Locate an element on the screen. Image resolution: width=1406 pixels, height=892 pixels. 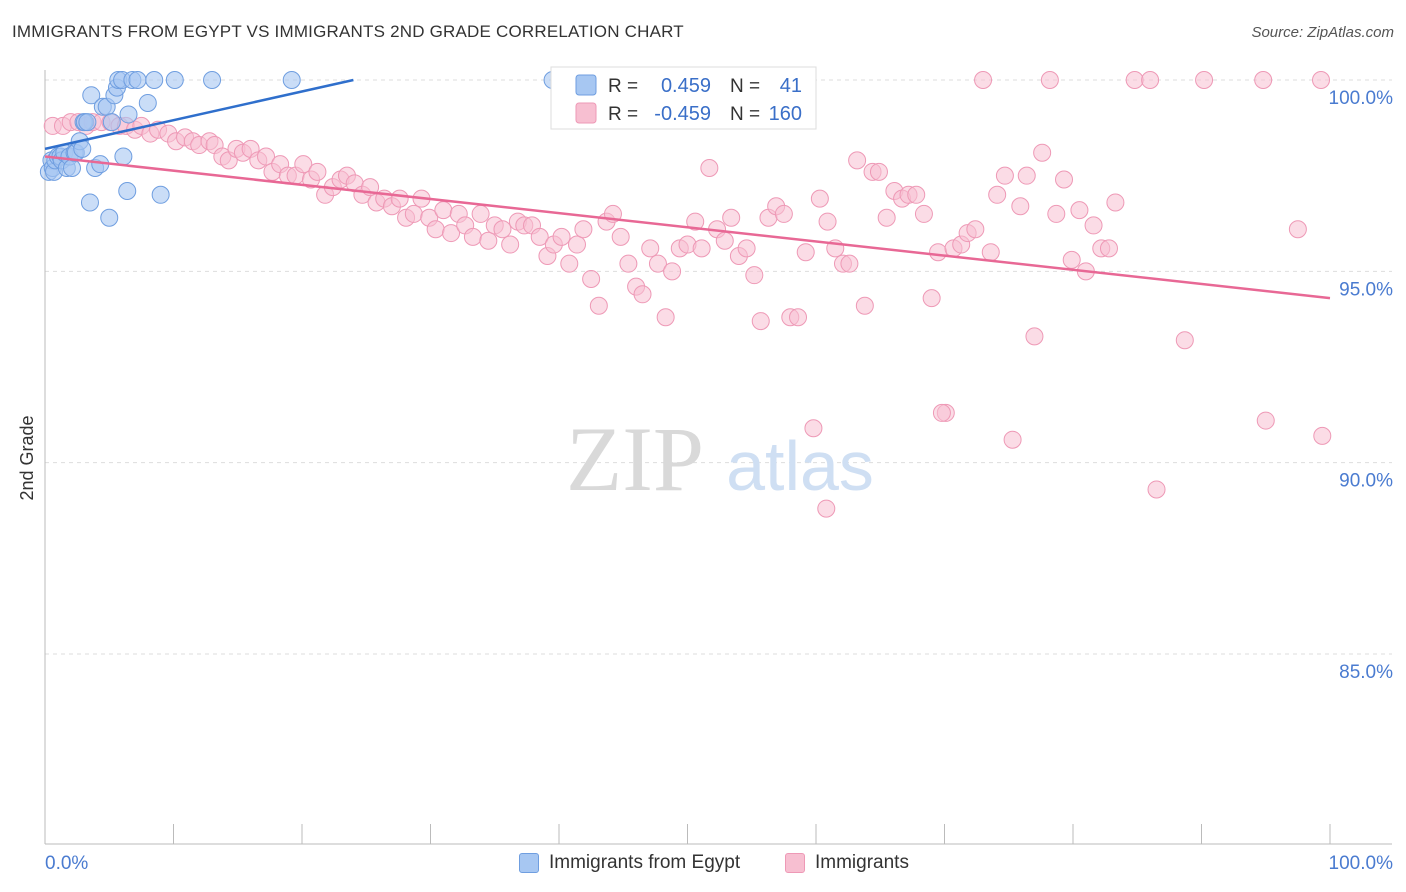
watermark-zip: ZIP is located at coordinates (635, 459).